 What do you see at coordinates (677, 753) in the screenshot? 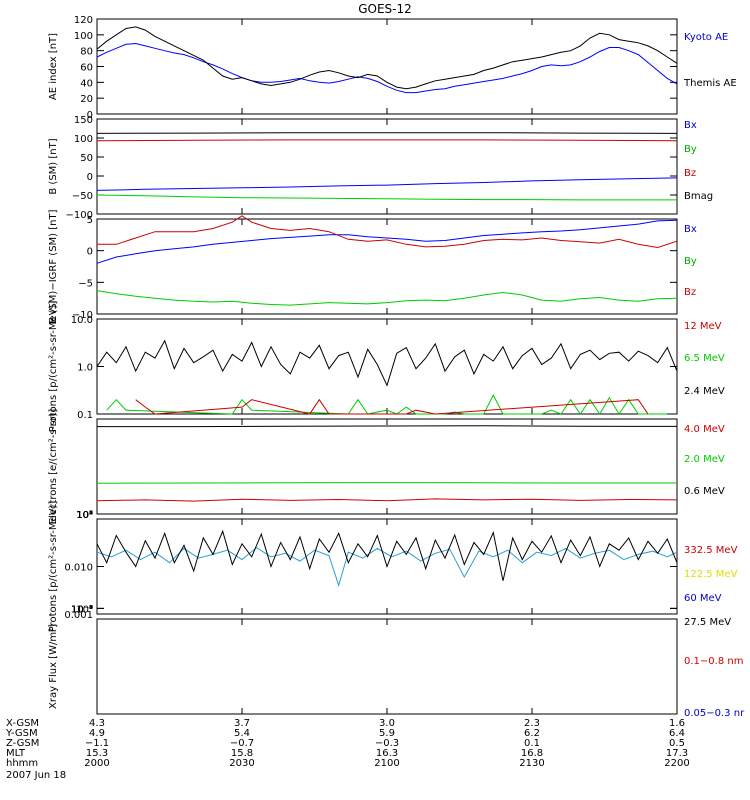
I see `x-row-value: 17.3` at bounding box center [677, 753].